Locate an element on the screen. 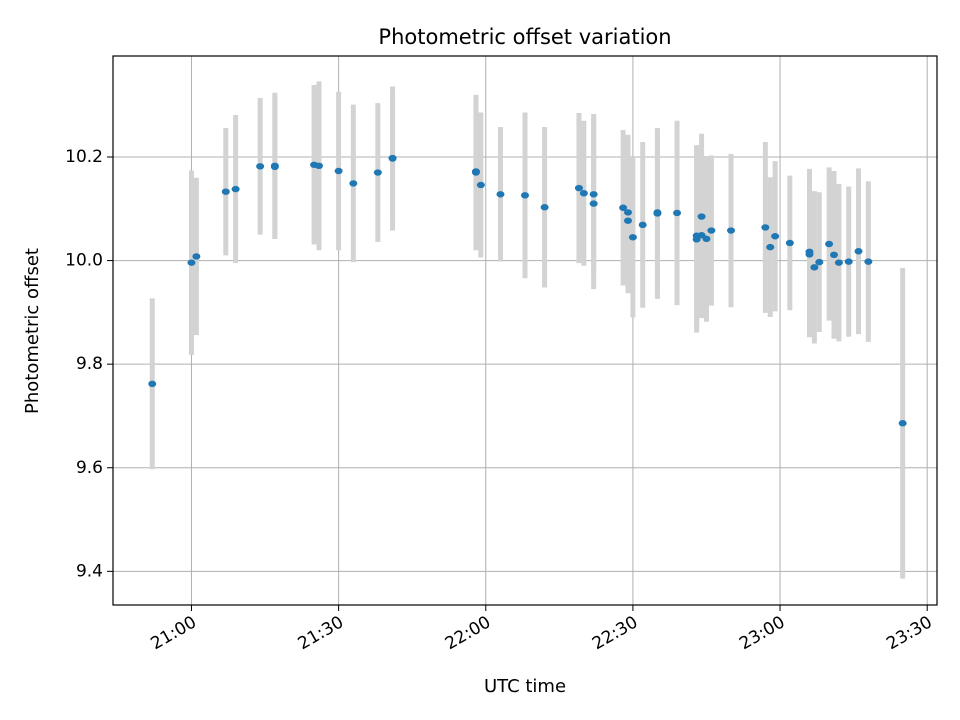 This screenshot has width=960, height=720. x-tick-label: 22:00 is located at coordinates (468, 633).